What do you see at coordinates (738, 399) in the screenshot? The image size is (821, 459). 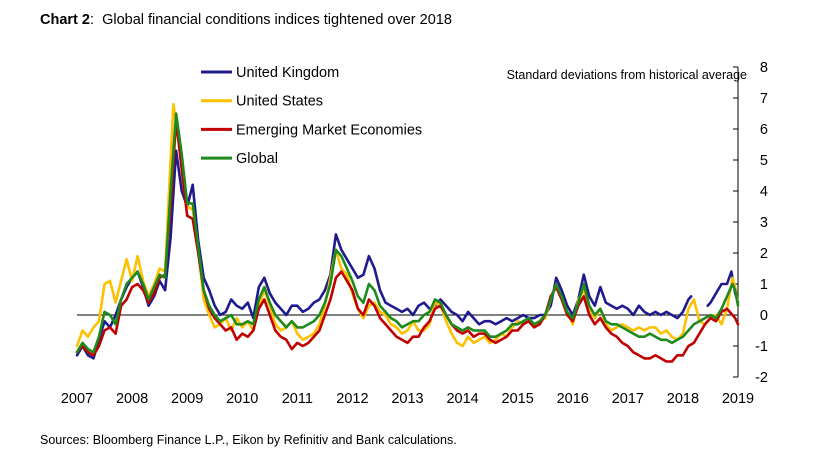 I see `x-tick-label: 2019` at bounding box center [738, 399].